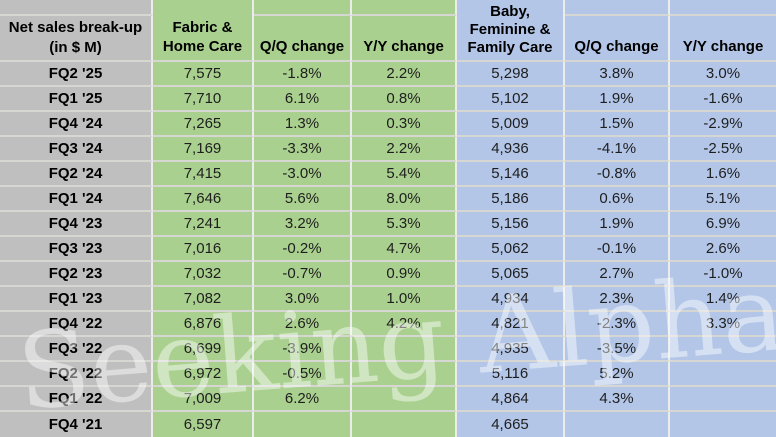 This screenshot has height=437, width=776. What do you see at coordinates (76, 124) in the screenshot?
I see `quarter-cell: FQ4 '24` at bounding box center [76, 124].